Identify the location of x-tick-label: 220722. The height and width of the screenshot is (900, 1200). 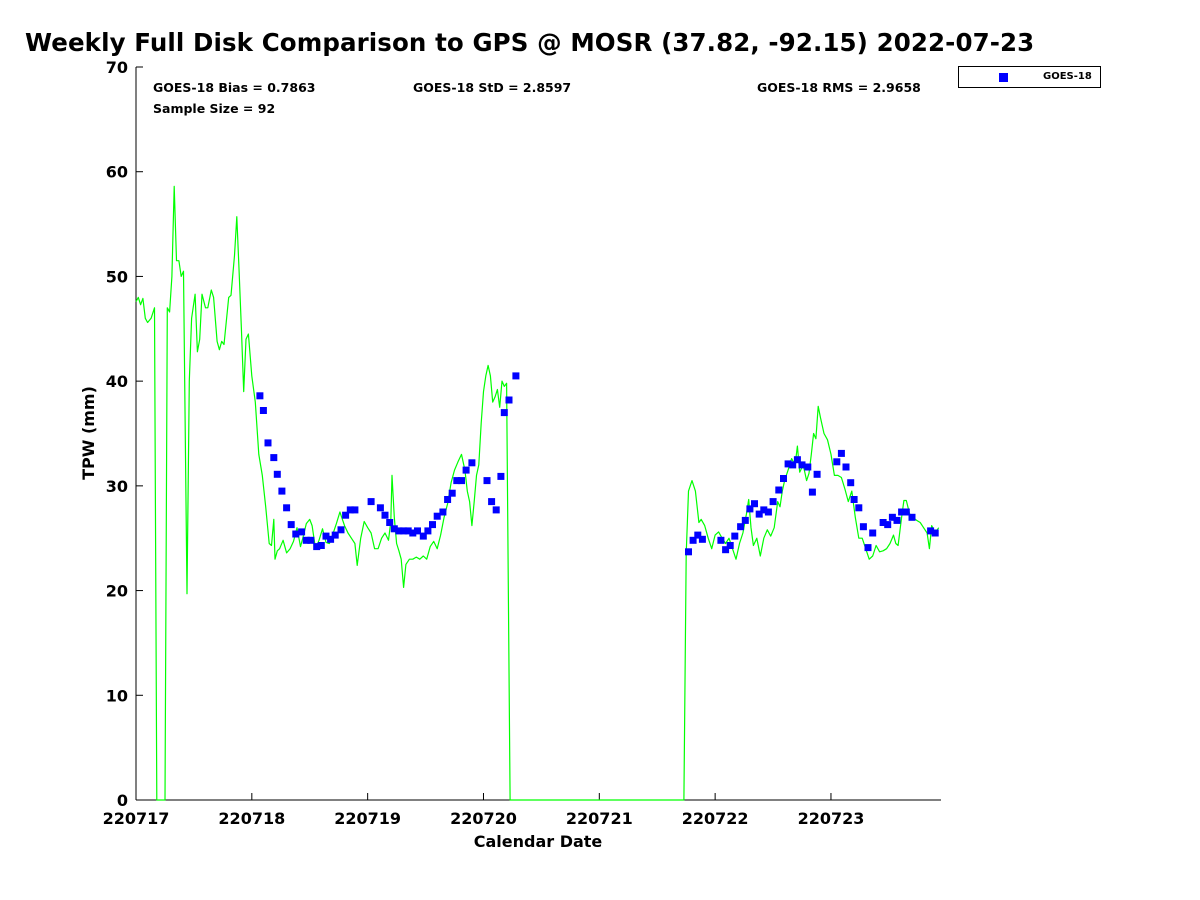
(715, 818).